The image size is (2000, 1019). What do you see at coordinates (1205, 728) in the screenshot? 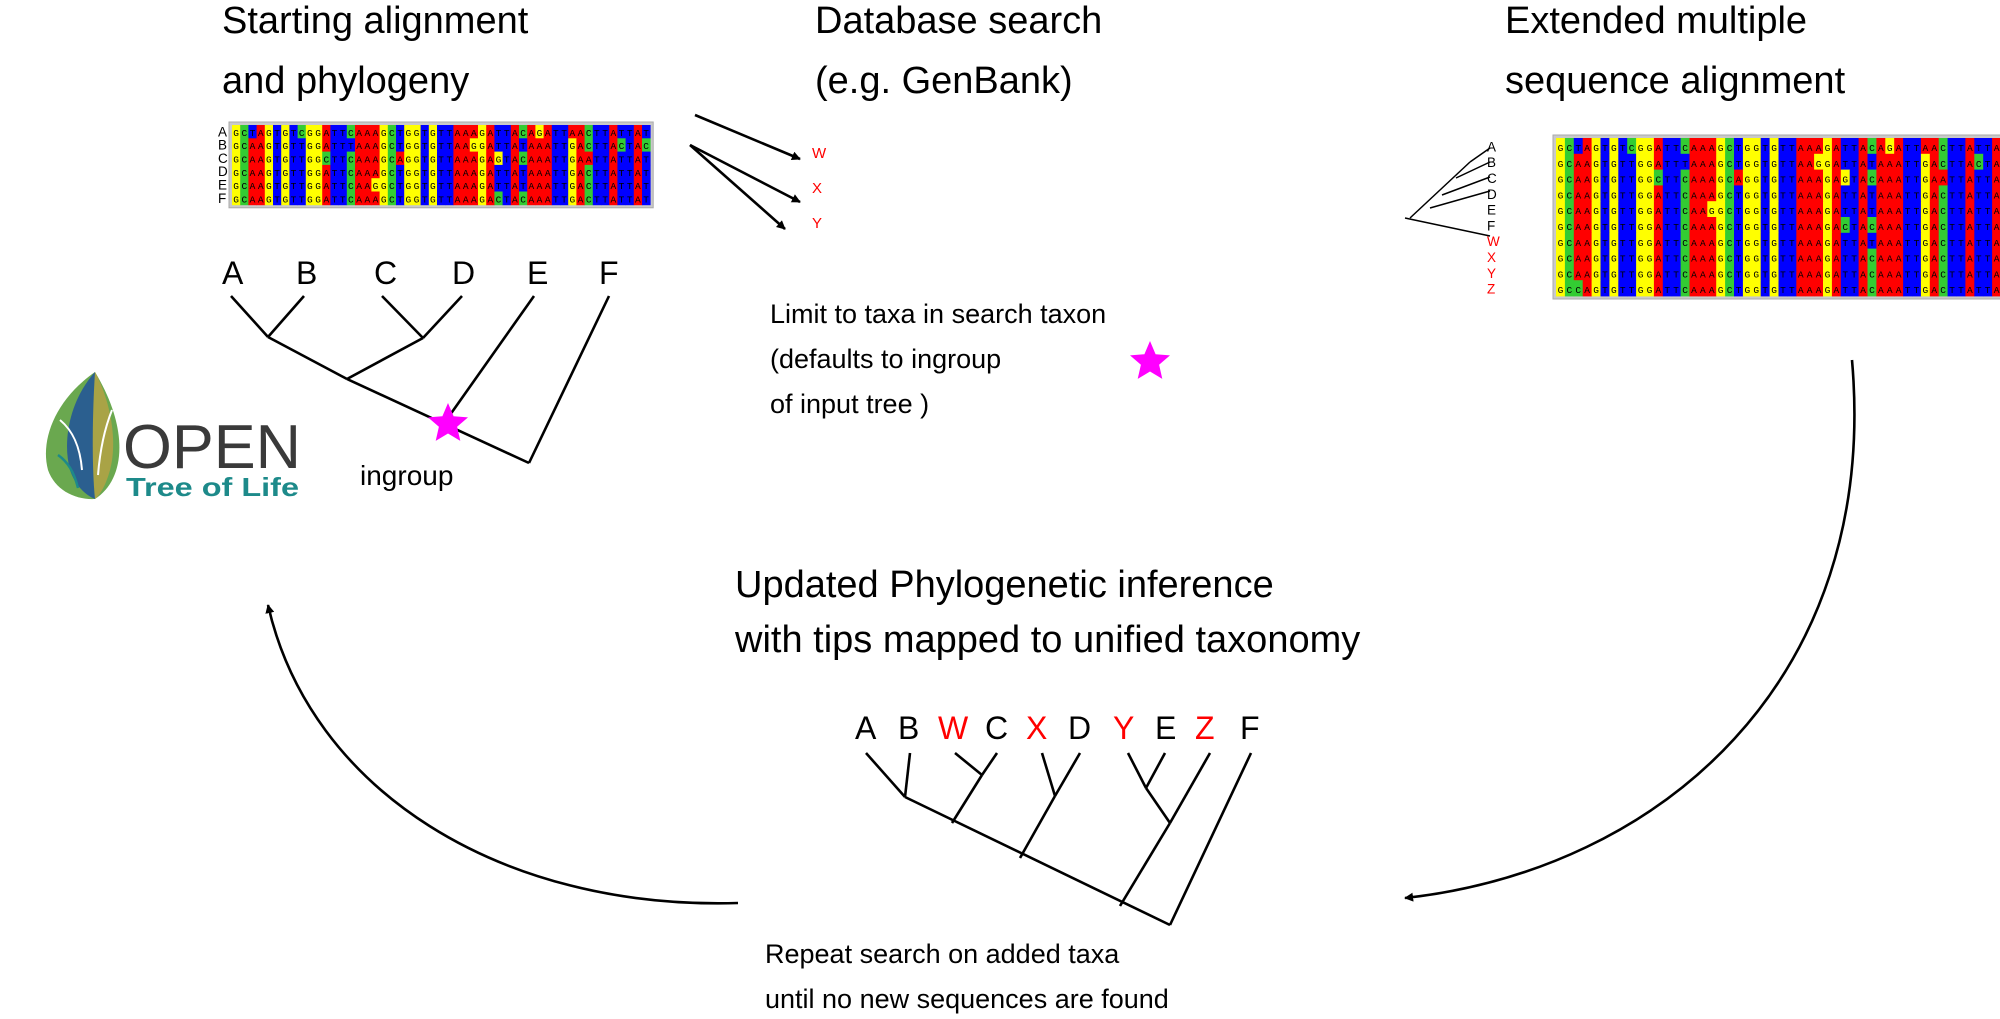
I see `tree-tip-label-new: Z` at bounding box center [1205, 728].